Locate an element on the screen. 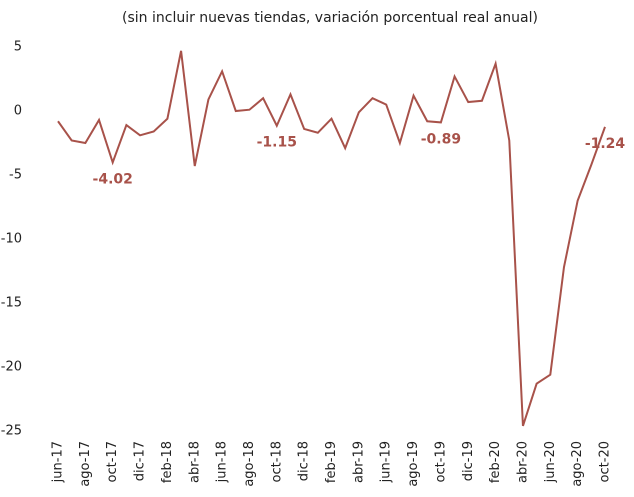  y-tick-label: 0 is located at coordinates (18, 111).